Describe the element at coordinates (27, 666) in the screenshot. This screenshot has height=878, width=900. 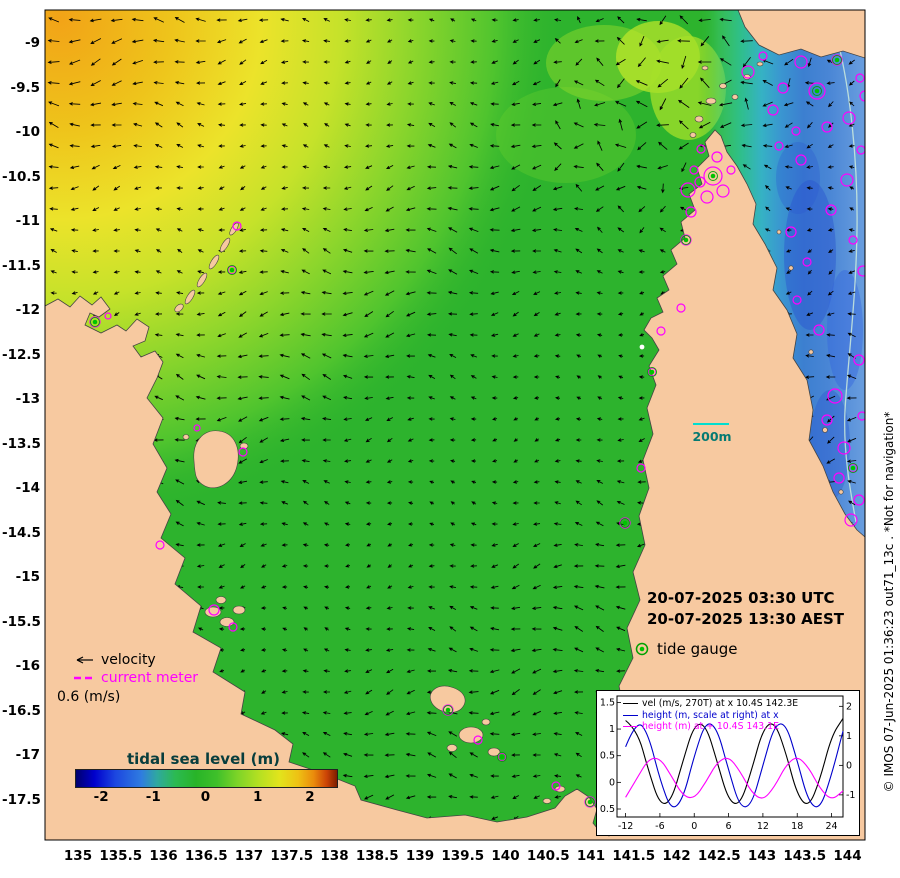
I see `lat-tick-label: -16` at that location.